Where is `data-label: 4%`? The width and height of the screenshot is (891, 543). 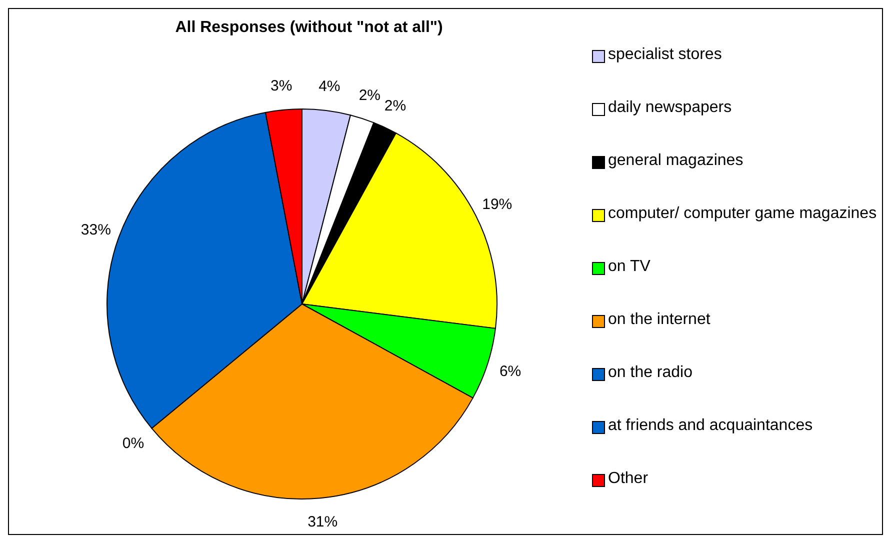
data-label: 4% is located at coordinates (329, 87).